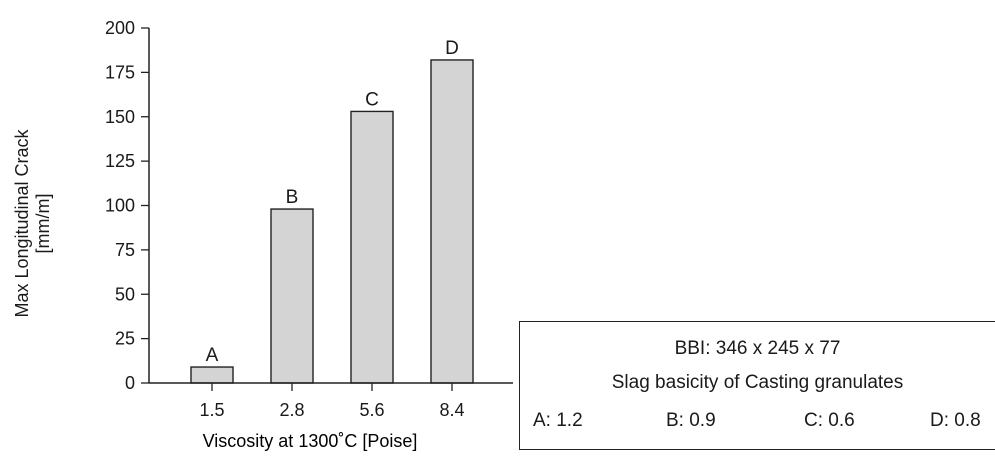  I want to click on y-tick-label: 75, so click(125, 250).